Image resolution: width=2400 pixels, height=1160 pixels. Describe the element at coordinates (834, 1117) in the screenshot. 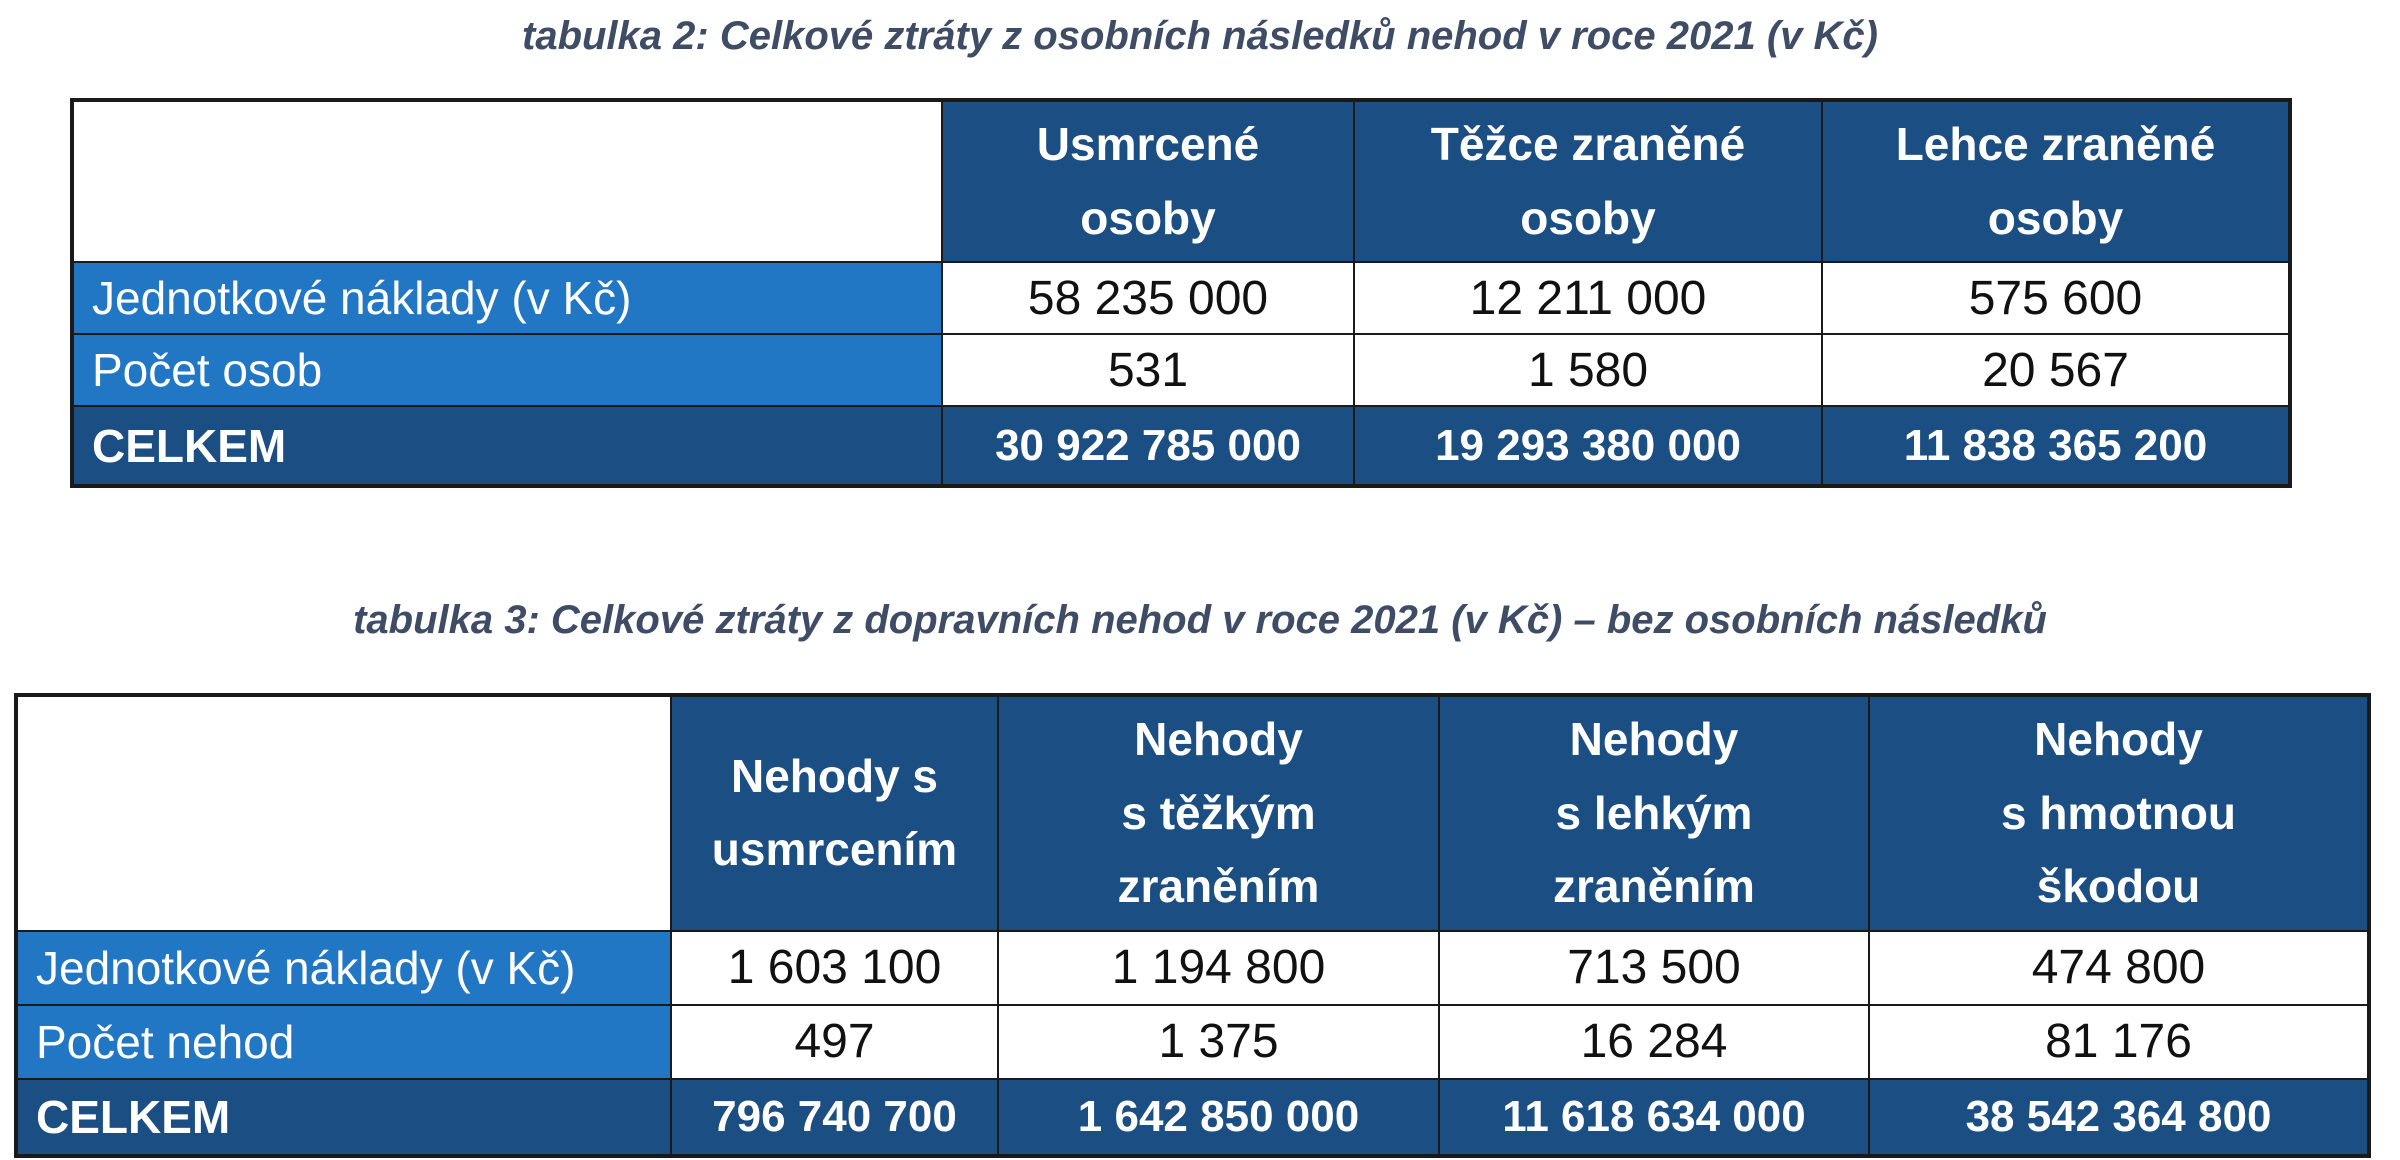

I see `total-cell: 796 740 700` at that location.